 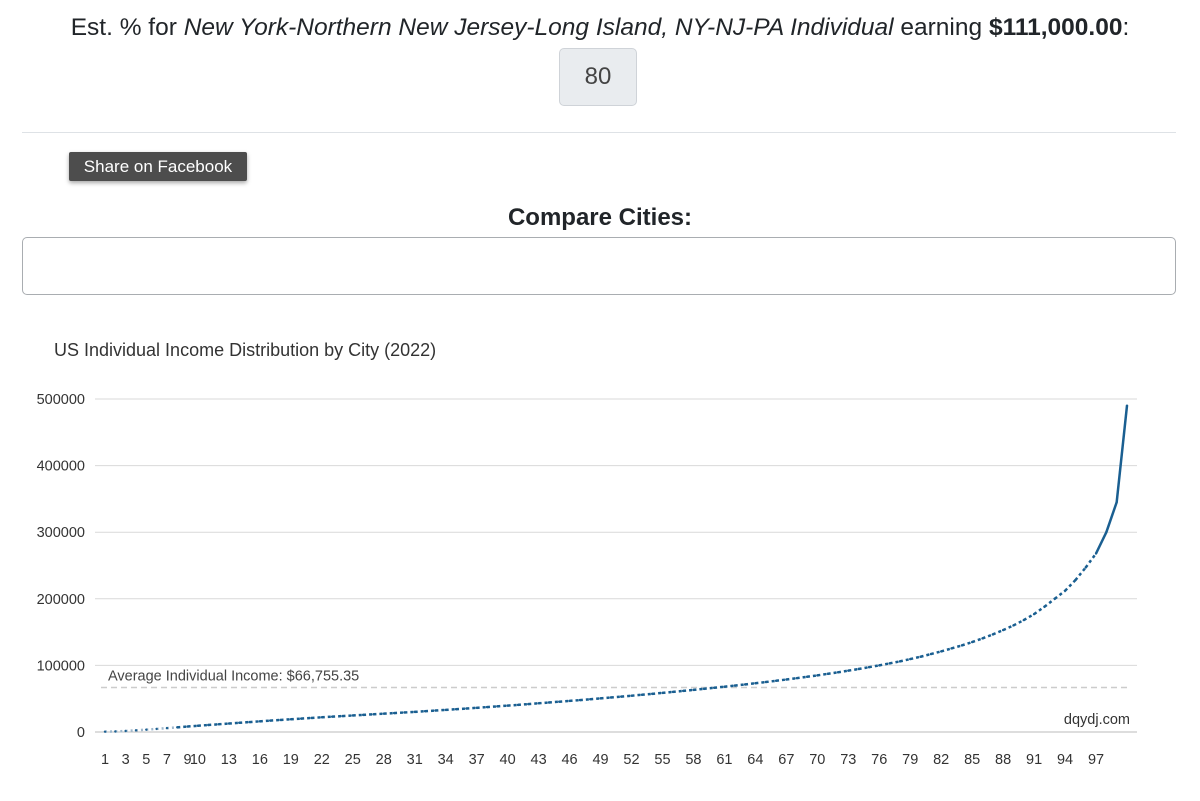 What do you see at coordinates (1065, 760) in the screenshot?
I see `x-tick-label: 94` at bounding box center [1065, 760].